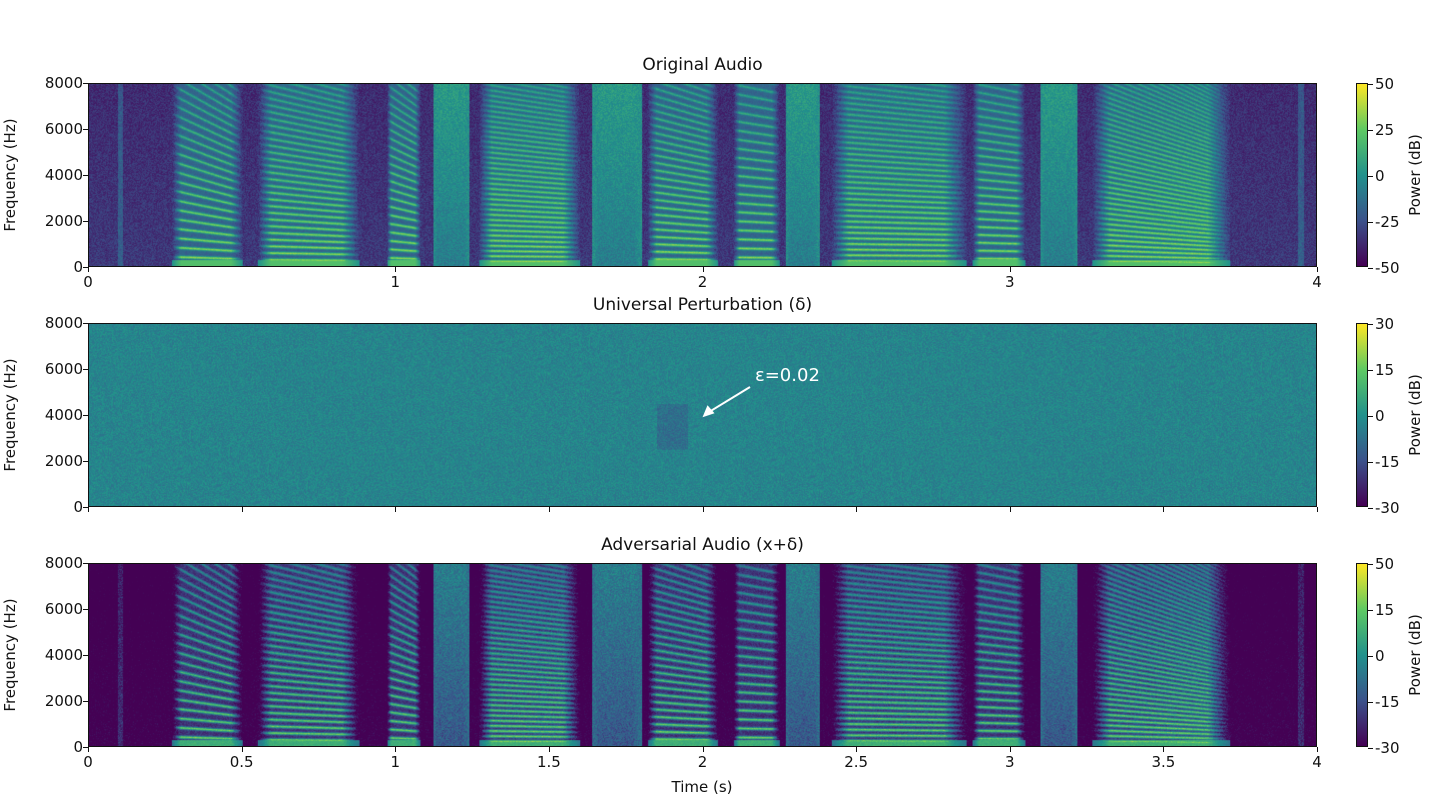 The width and height of the screenshot is (1440, 810). I want to click on x-tick-label: 0.5, so click(241, 762).